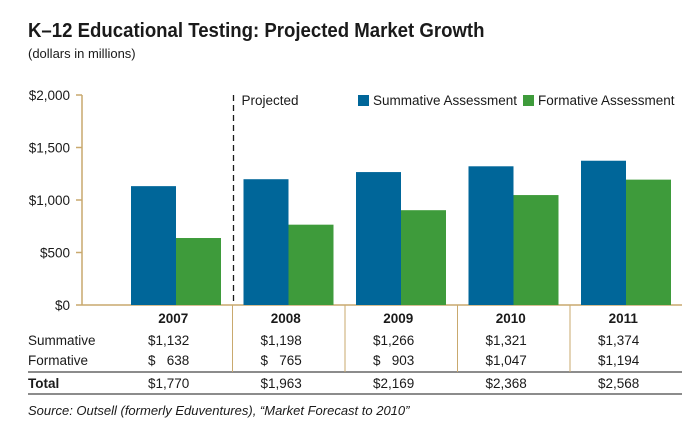 The width and height of the screenshot is (700, 434). What do you see at coordinates (168, 360) in the screenshot?
I see `table-cell: $ 638` at bounding box center [168, 360].